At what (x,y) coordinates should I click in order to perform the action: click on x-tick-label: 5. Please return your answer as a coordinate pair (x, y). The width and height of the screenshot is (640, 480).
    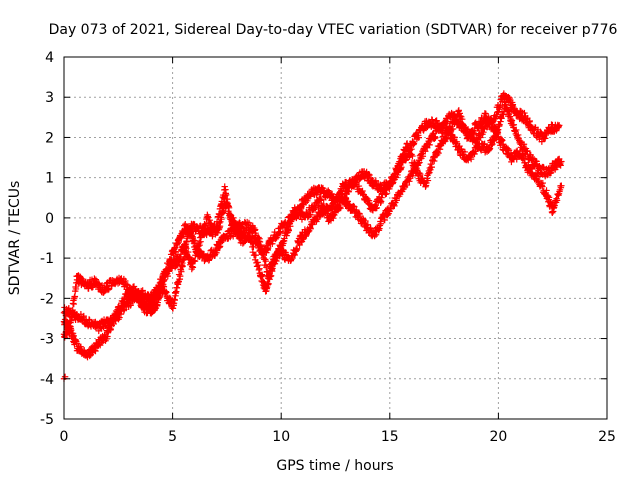
    Looking at the image, I should click on (172, 437).